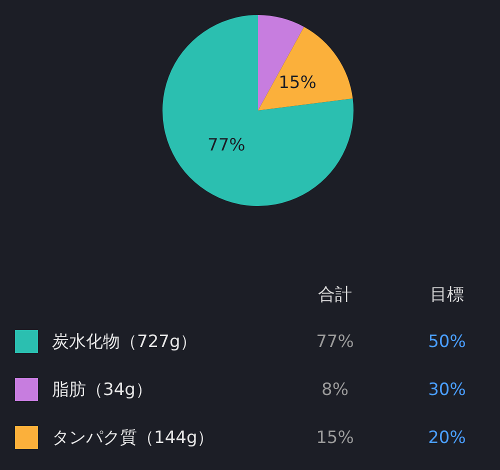  I want to click on text: 50%, so click(447, 342).